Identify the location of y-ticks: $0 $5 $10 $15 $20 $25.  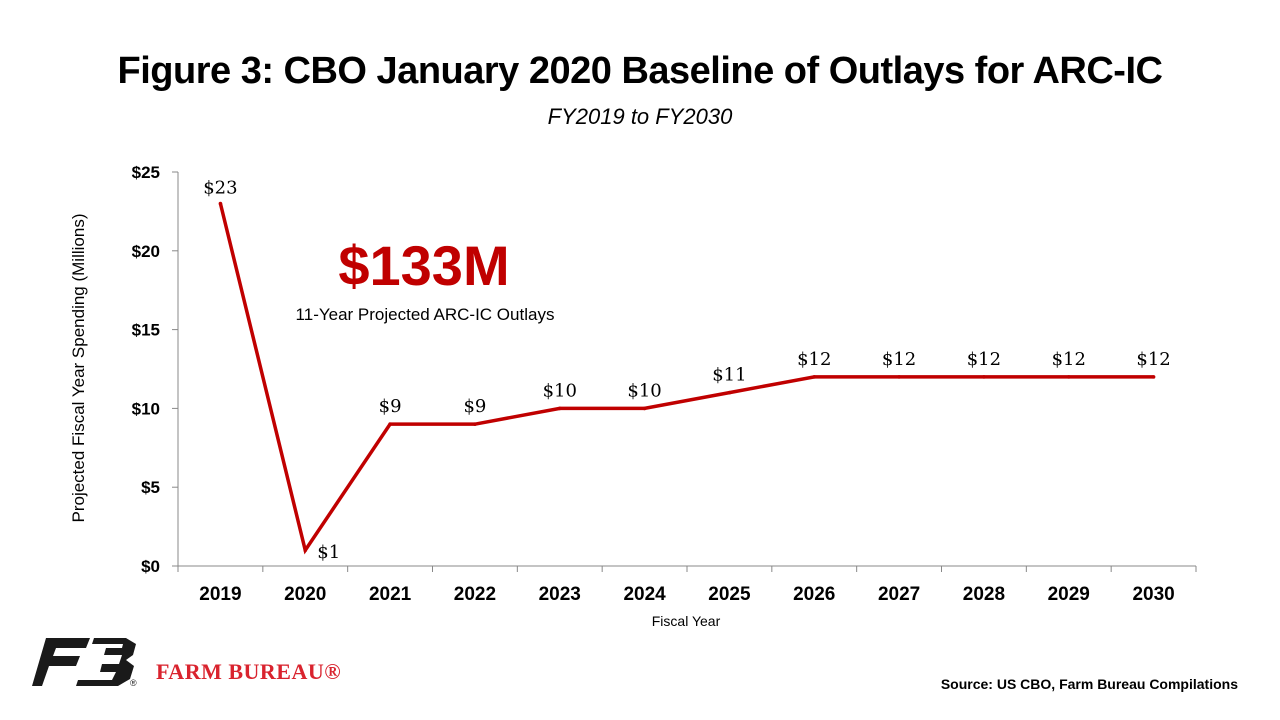
(155, 369).